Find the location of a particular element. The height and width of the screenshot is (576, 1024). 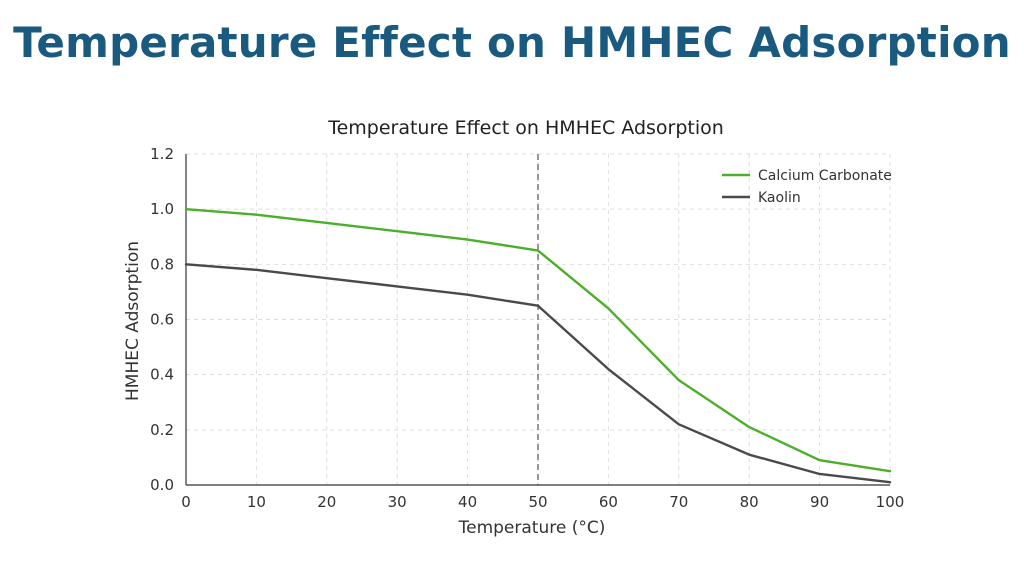

legend-label-kaolin: Kaolin is located at coordinates (779, 198).